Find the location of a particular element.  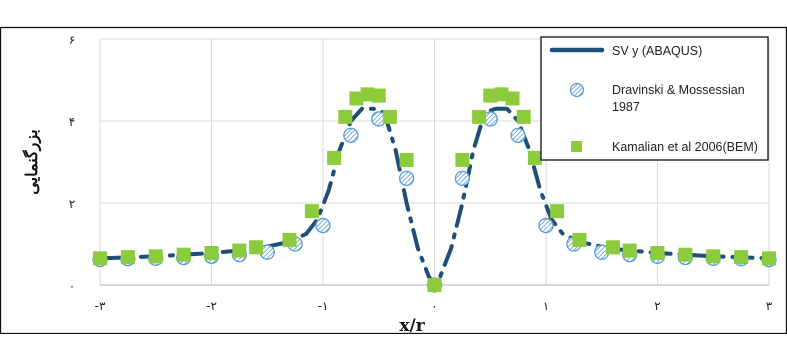

y-tick-label: ۶ is located at coordinates (72, 40).